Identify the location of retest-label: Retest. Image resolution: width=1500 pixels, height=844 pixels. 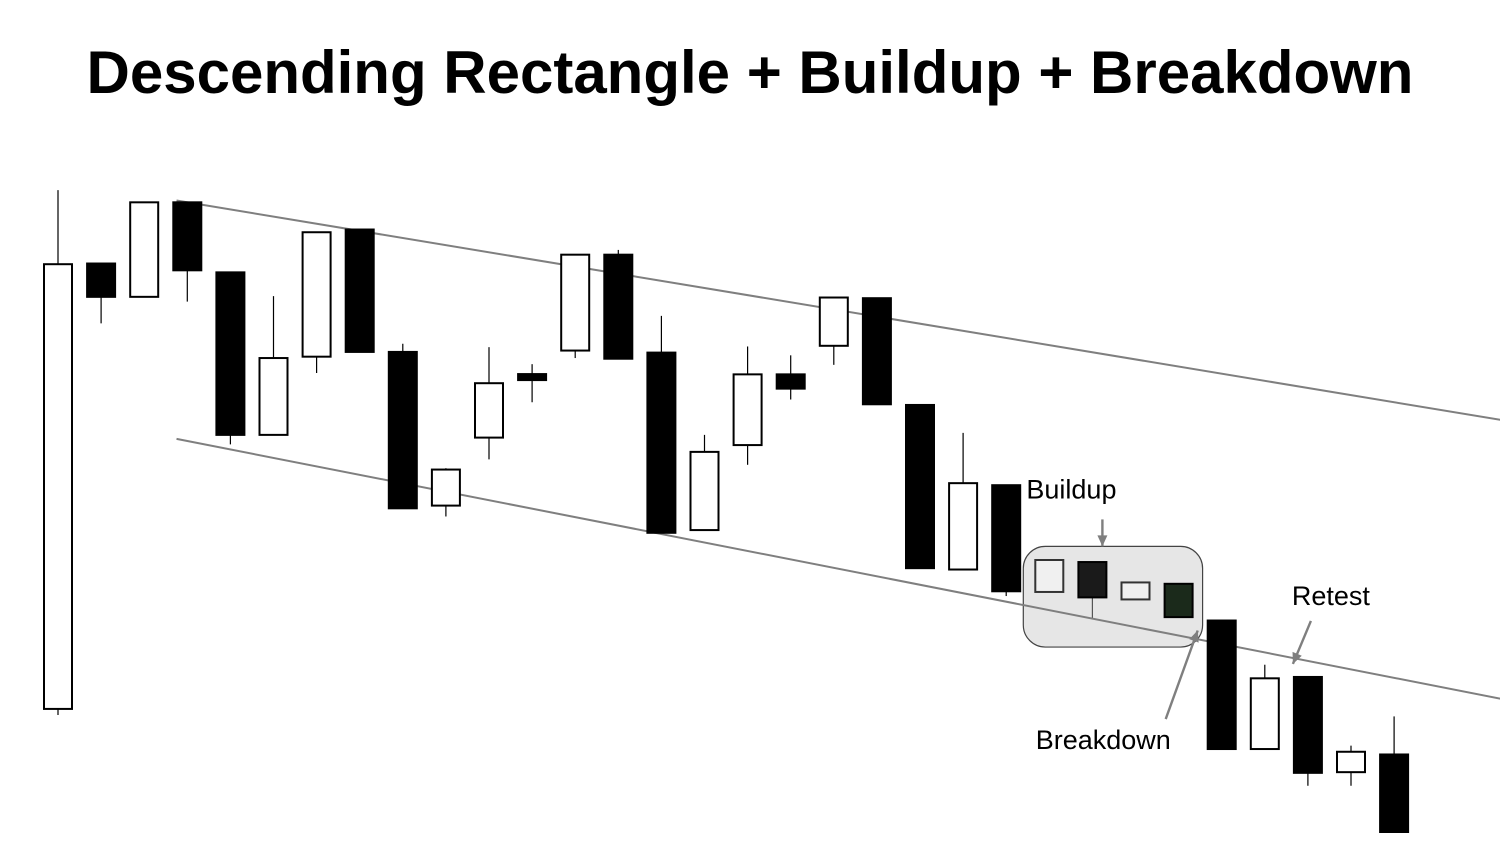
(1331, 596).